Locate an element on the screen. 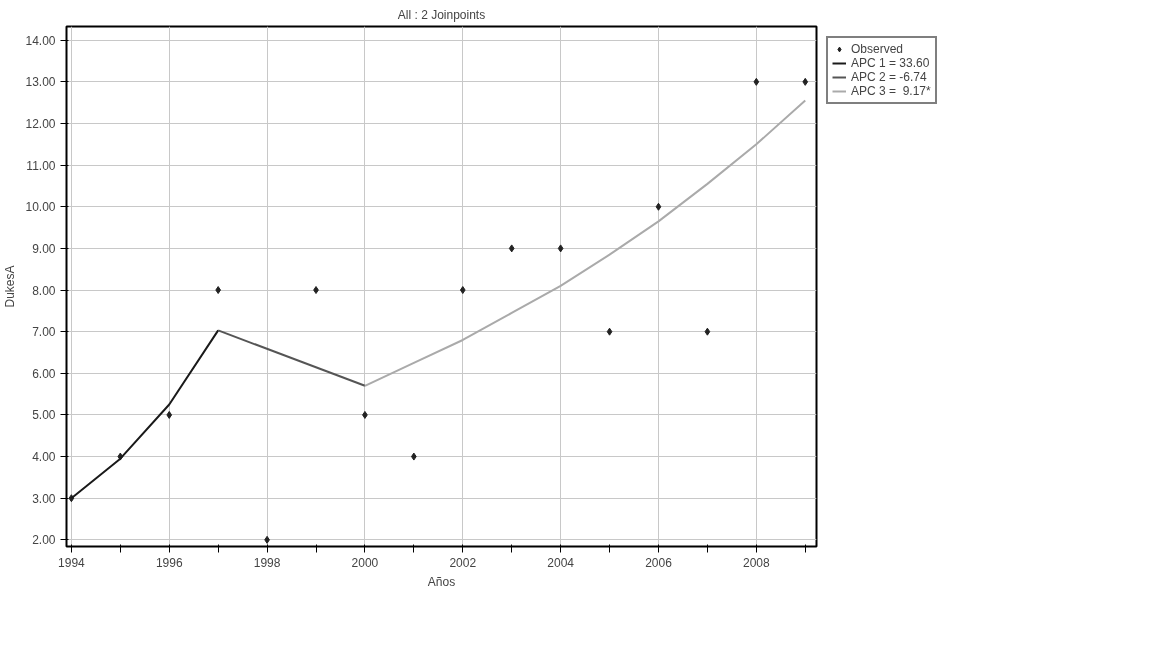  x-tick-label: 1998 is located at coordinates (267, 562).